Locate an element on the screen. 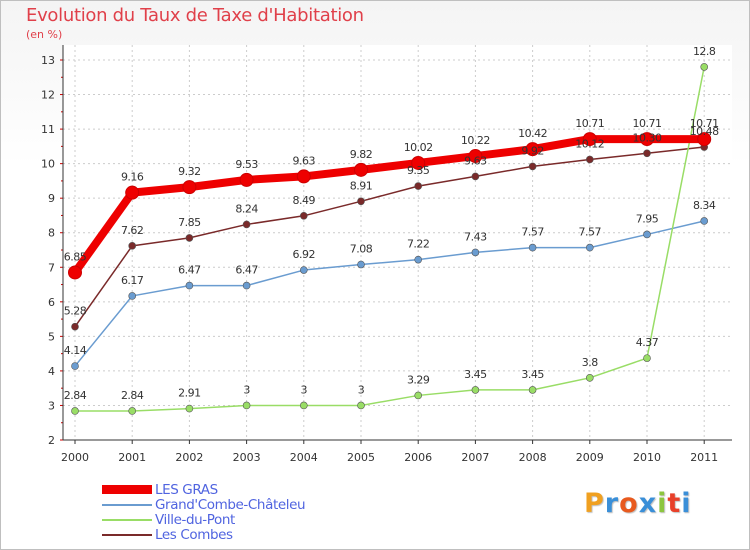  legend-label: Grand'Combe-Châteleu is located at coordinates (230, 505).